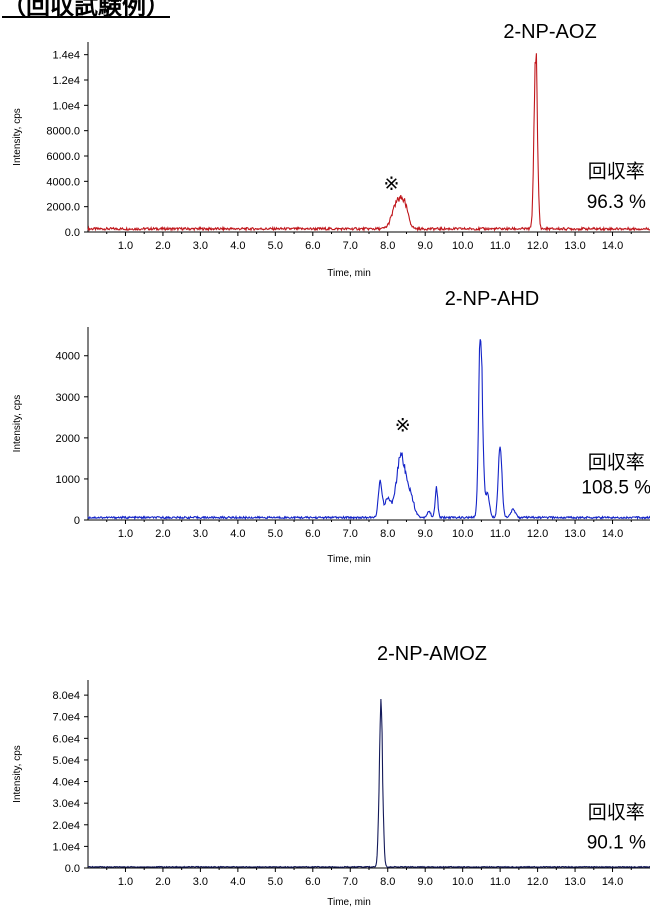  What do you see at coordinates (63, 157) in the screenshot?
I see `y-tick-label: 6000.0` at bounding box center [63, 157].